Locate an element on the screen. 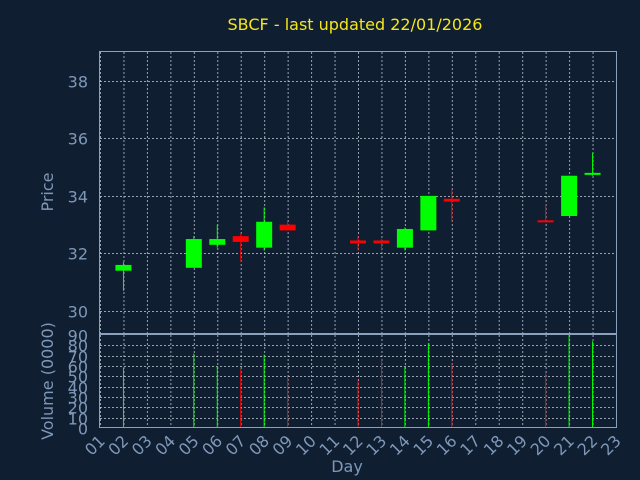  chart-title: SBCF - last updated 22/01/2026 is located at coordinates (355, 24).